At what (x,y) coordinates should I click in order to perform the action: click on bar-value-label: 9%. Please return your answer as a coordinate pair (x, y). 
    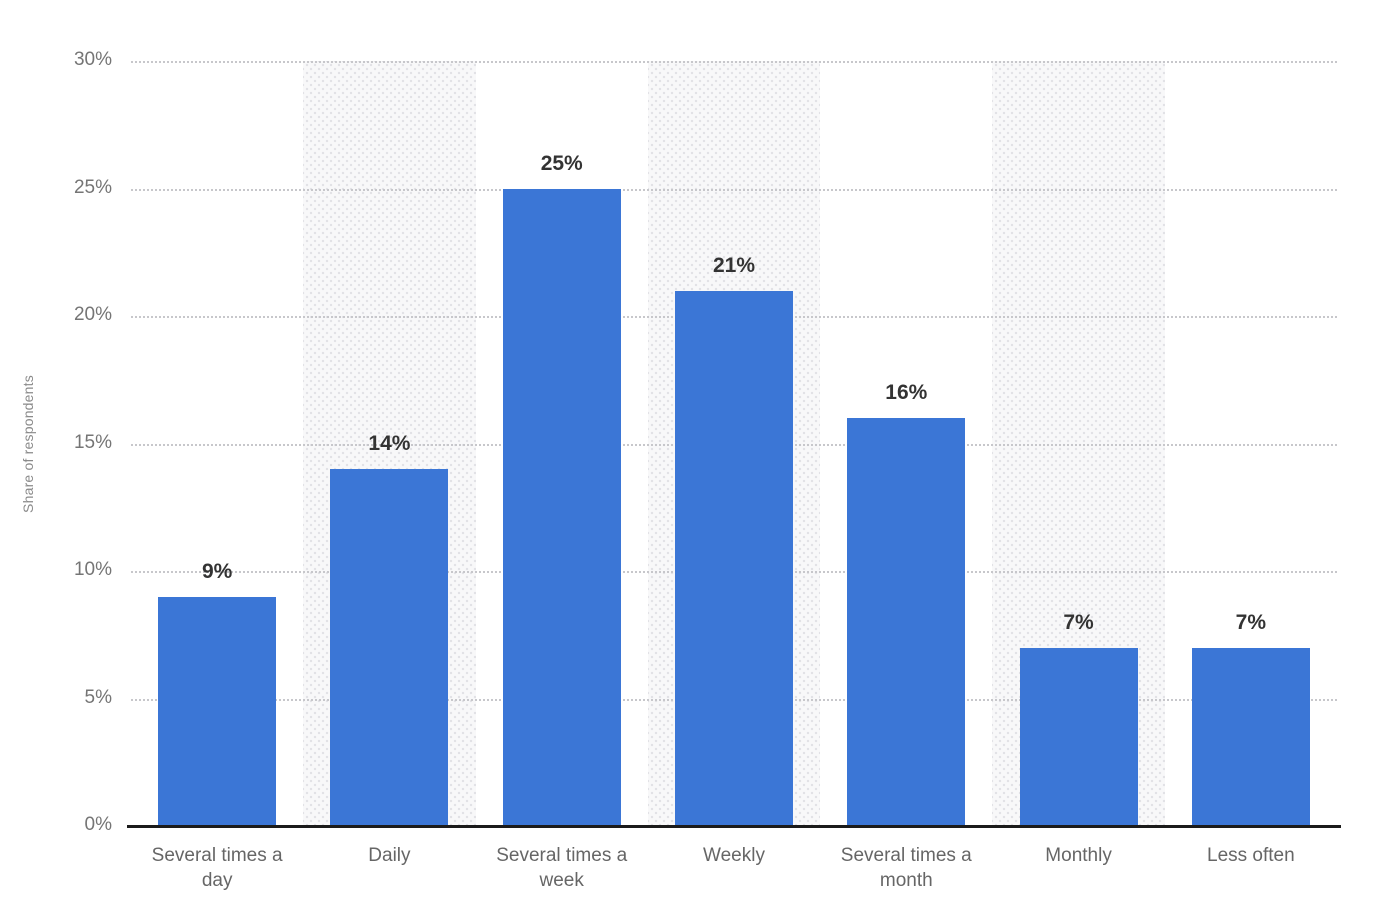
    Looking at the image, I should click on (217, 571).